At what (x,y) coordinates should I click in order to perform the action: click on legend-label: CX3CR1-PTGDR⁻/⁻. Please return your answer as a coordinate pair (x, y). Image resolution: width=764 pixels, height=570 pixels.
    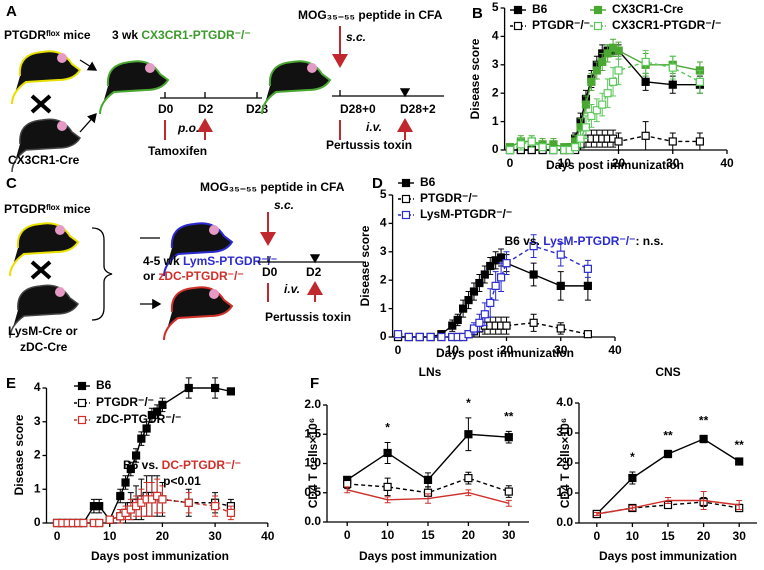
    Looking at the image, I should click on (666, 25).